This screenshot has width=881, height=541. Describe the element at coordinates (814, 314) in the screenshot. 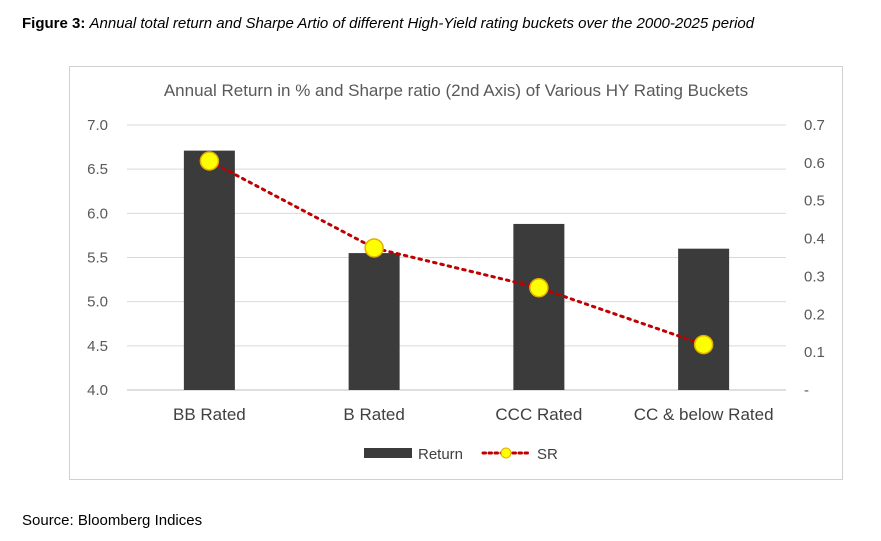

I see `y-tick-label-right: 0.2` at that location.